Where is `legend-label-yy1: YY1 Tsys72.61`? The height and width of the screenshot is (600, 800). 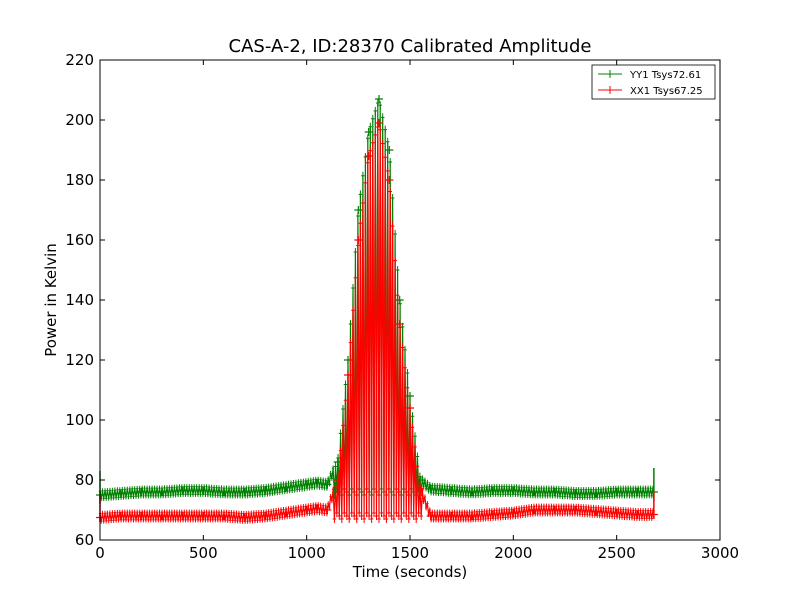
legend-label-yy1: YY1 Tsys72.61 is located at coordinates (665, 75).